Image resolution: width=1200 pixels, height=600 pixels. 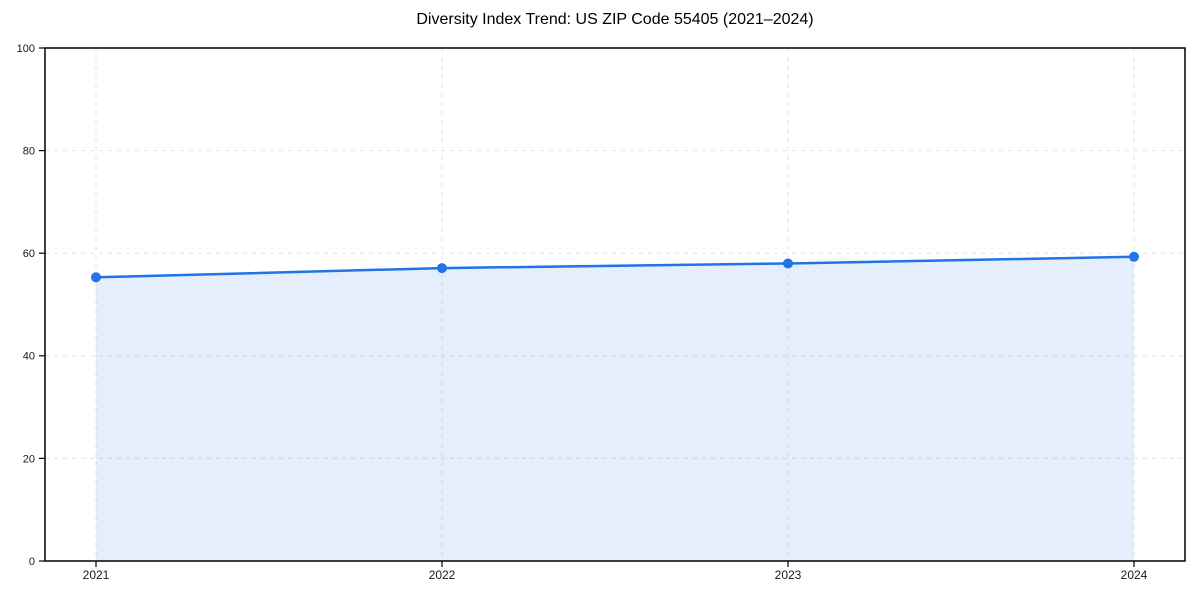 I want to click on x-tick-label: 2021, so click(x=96, y=575).